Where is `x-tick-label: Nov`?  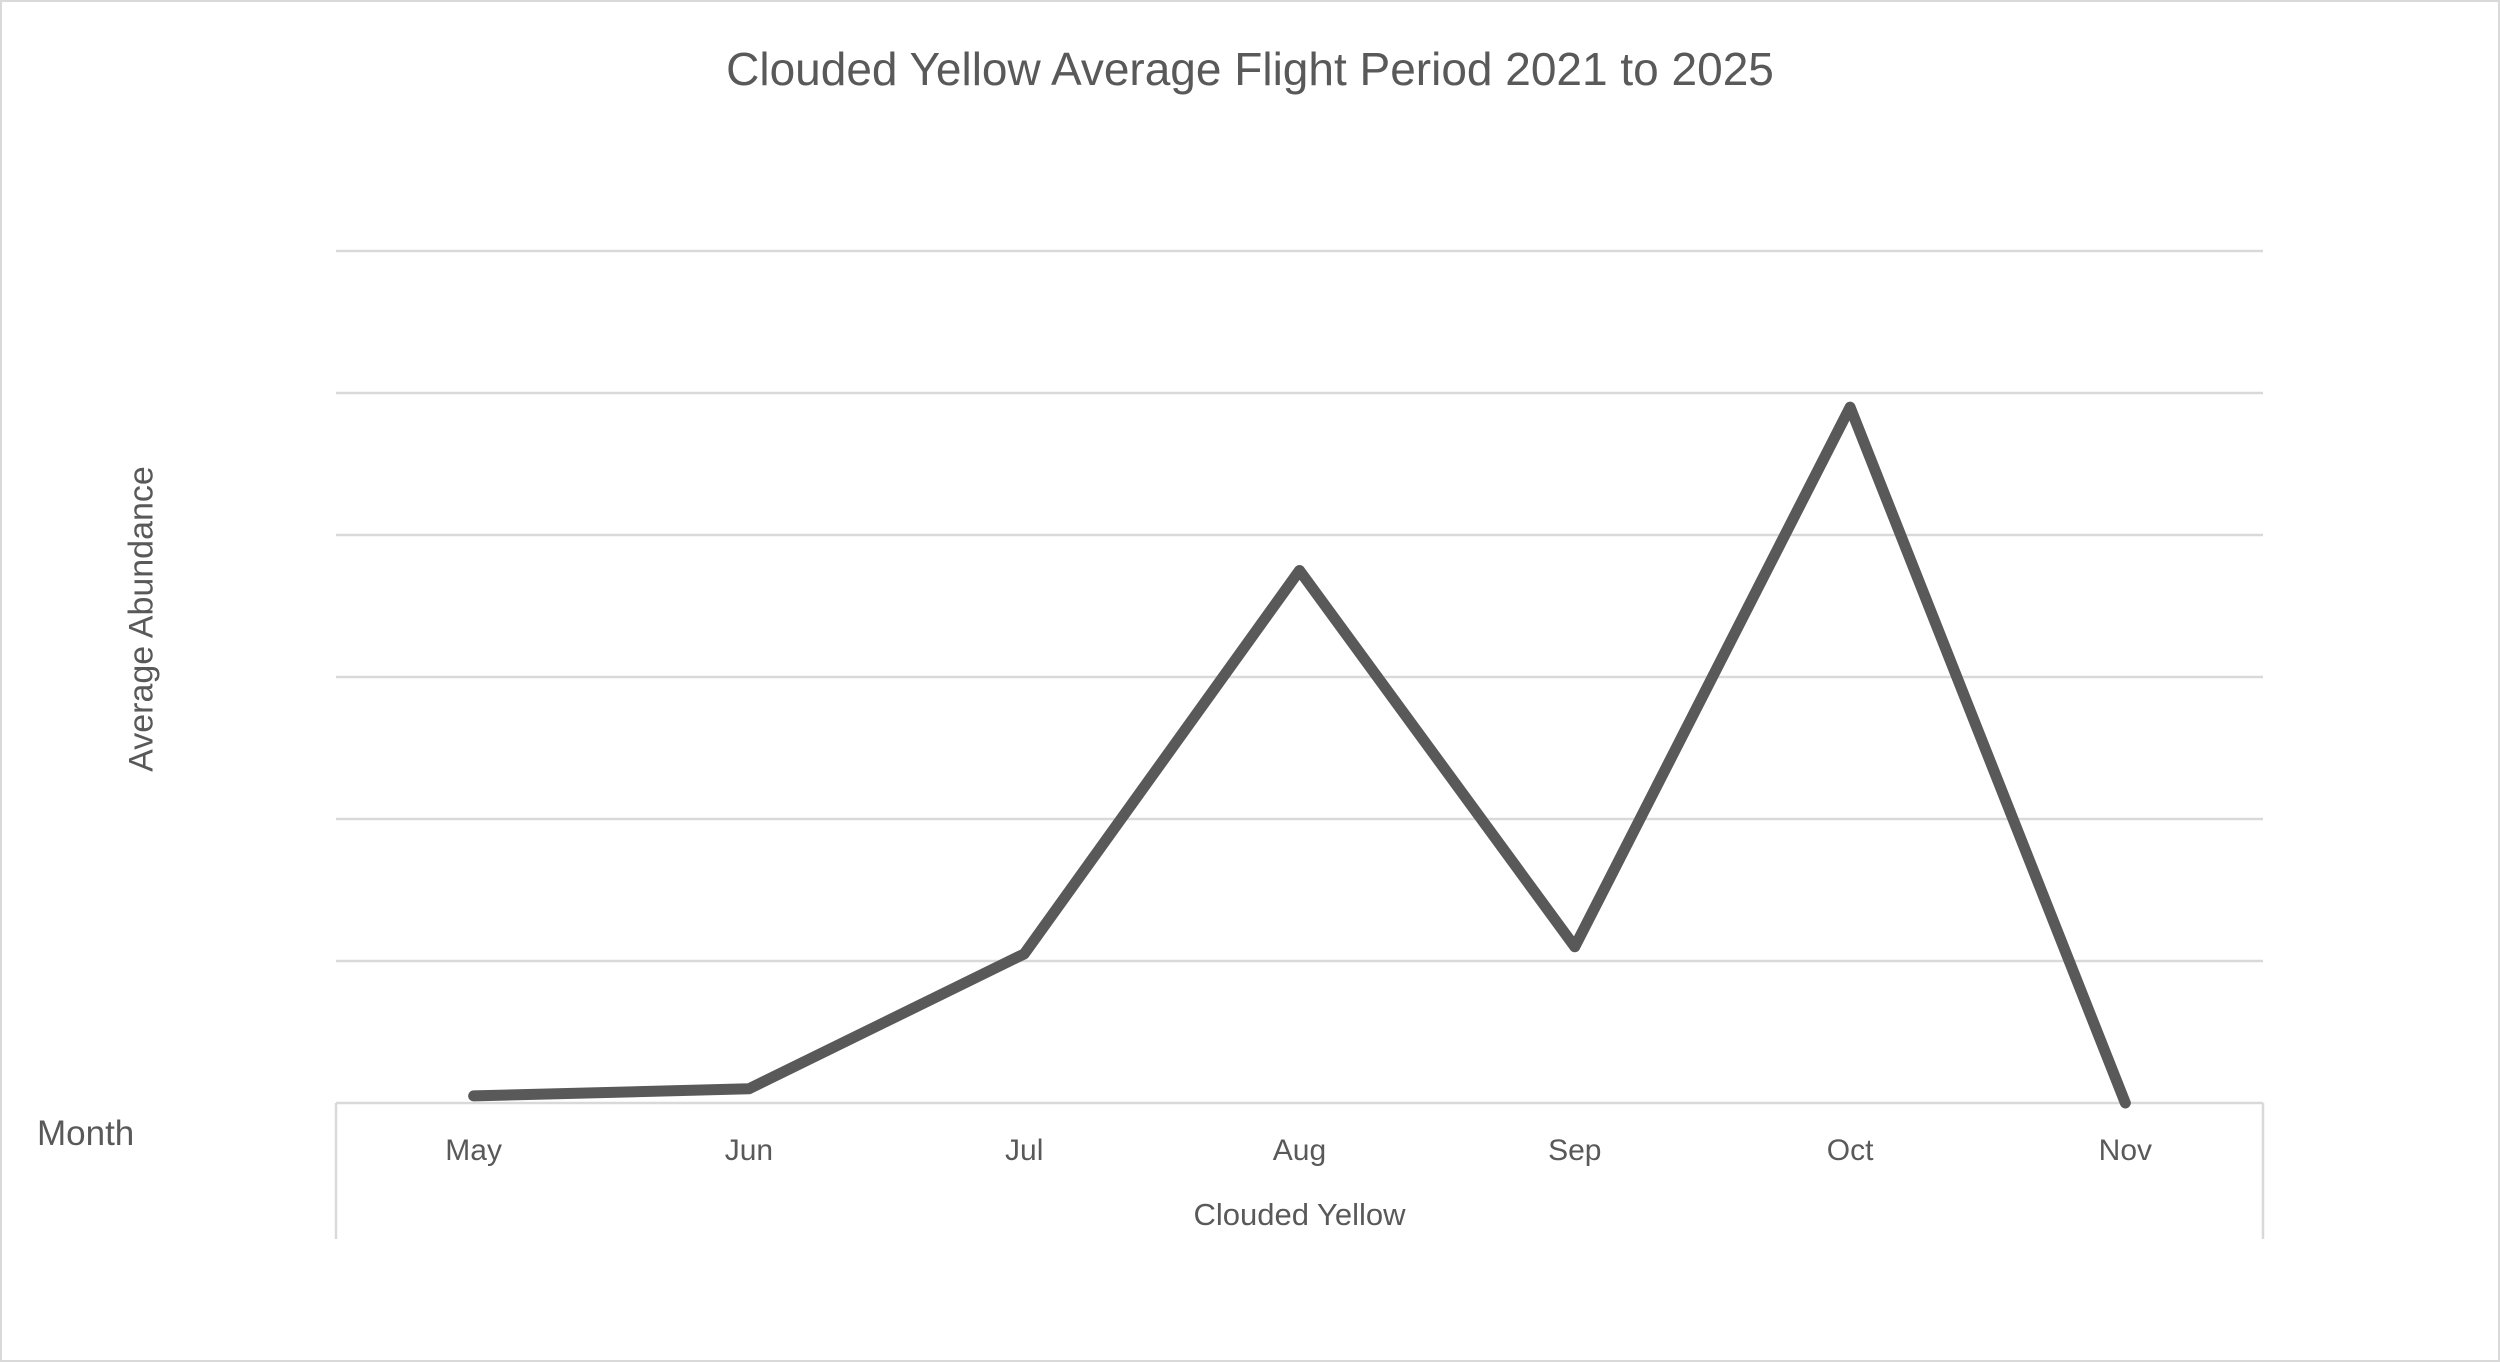
x-tick-label: Nov is located at coordinates (2125, 1150).